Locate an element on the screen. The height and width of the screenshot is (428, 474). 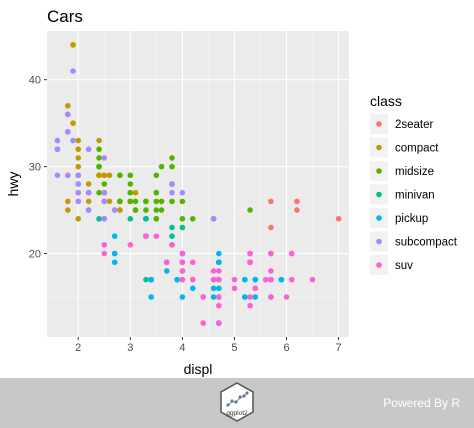
legend-marker-2seater is located at coordinates (379, 124).